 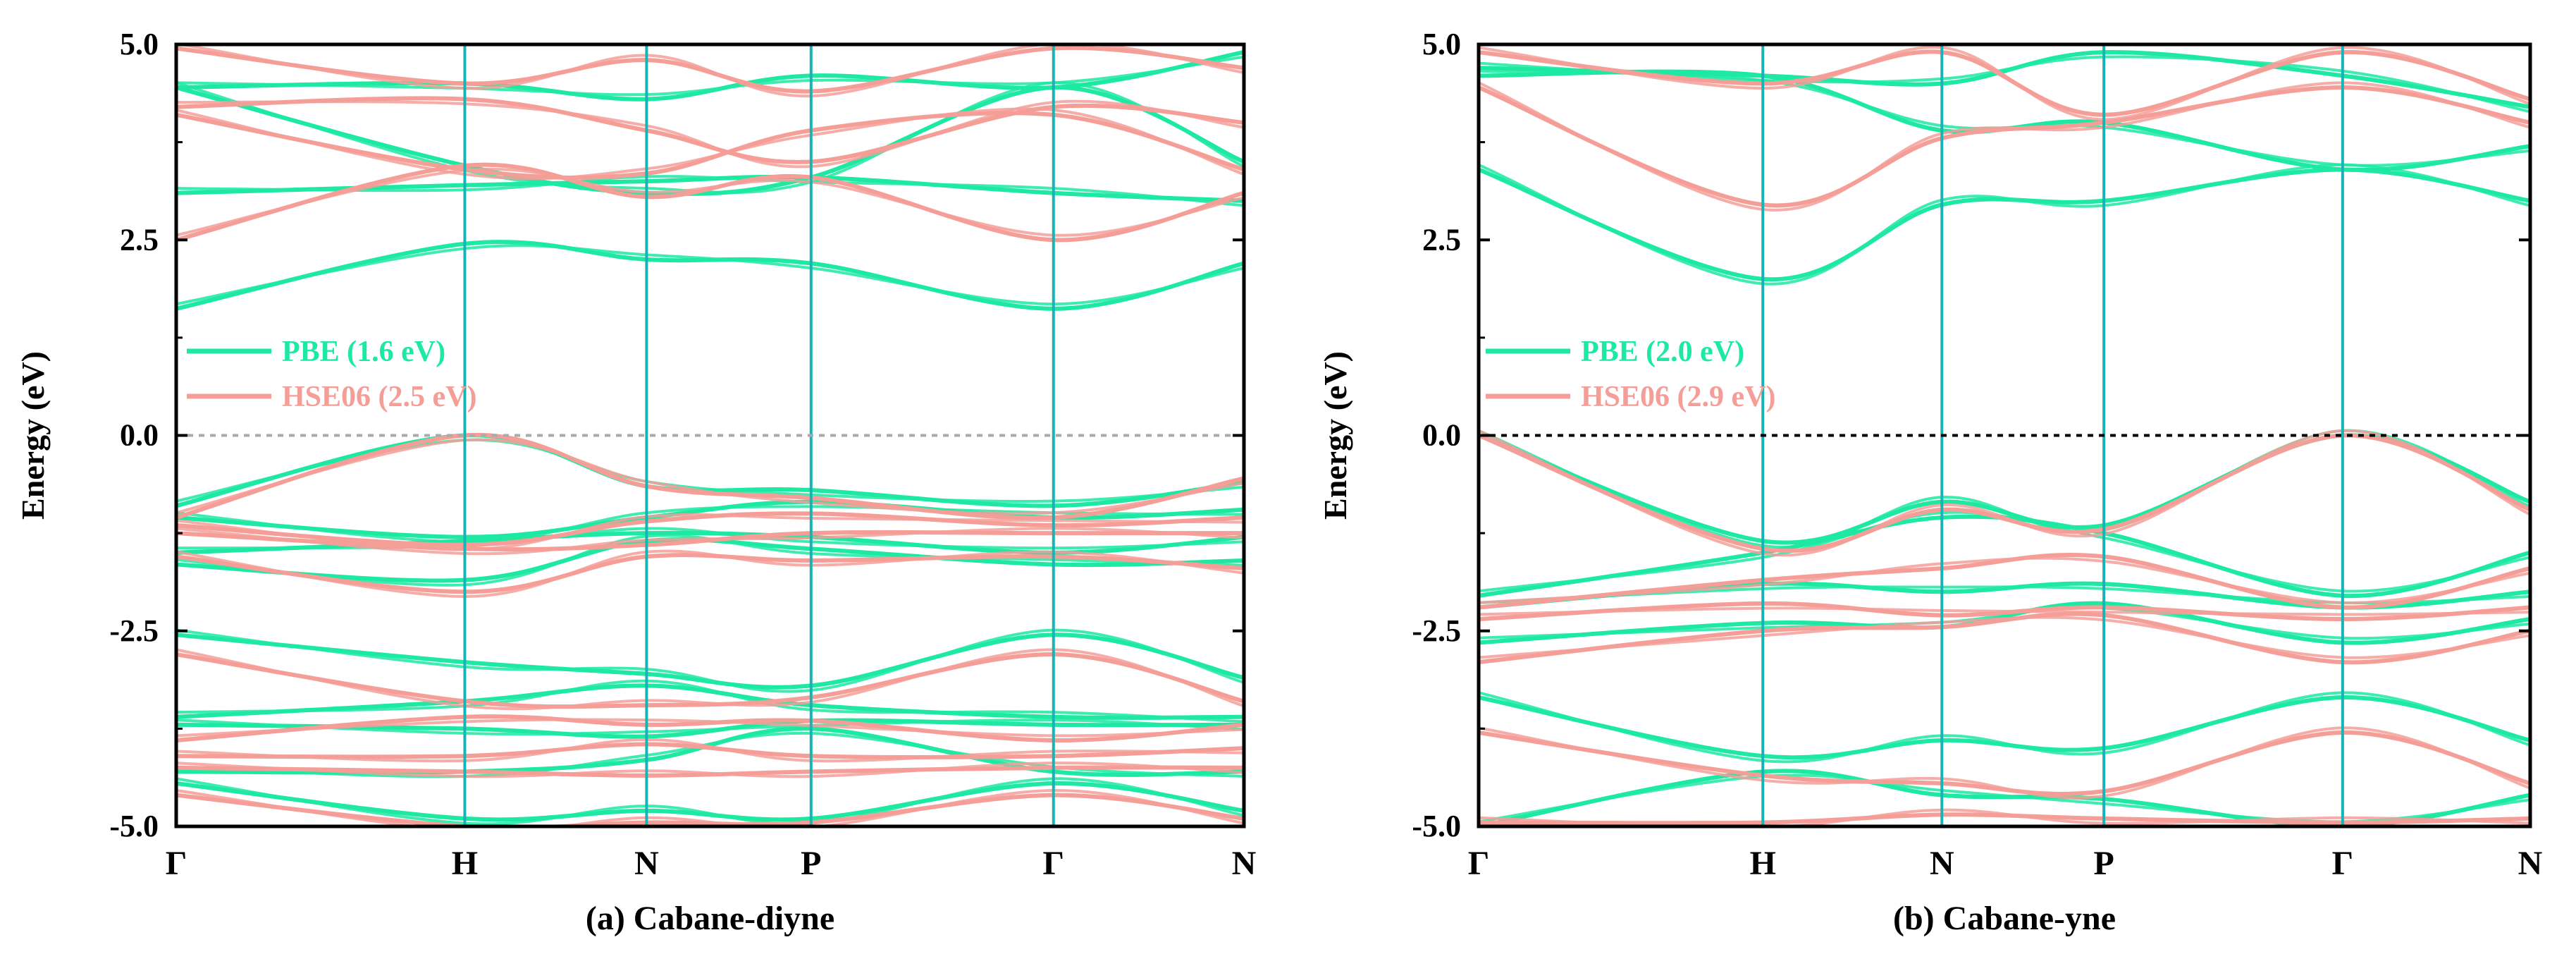 I want to click on band-pbe-4-twin, so click(x=2004, y=551).